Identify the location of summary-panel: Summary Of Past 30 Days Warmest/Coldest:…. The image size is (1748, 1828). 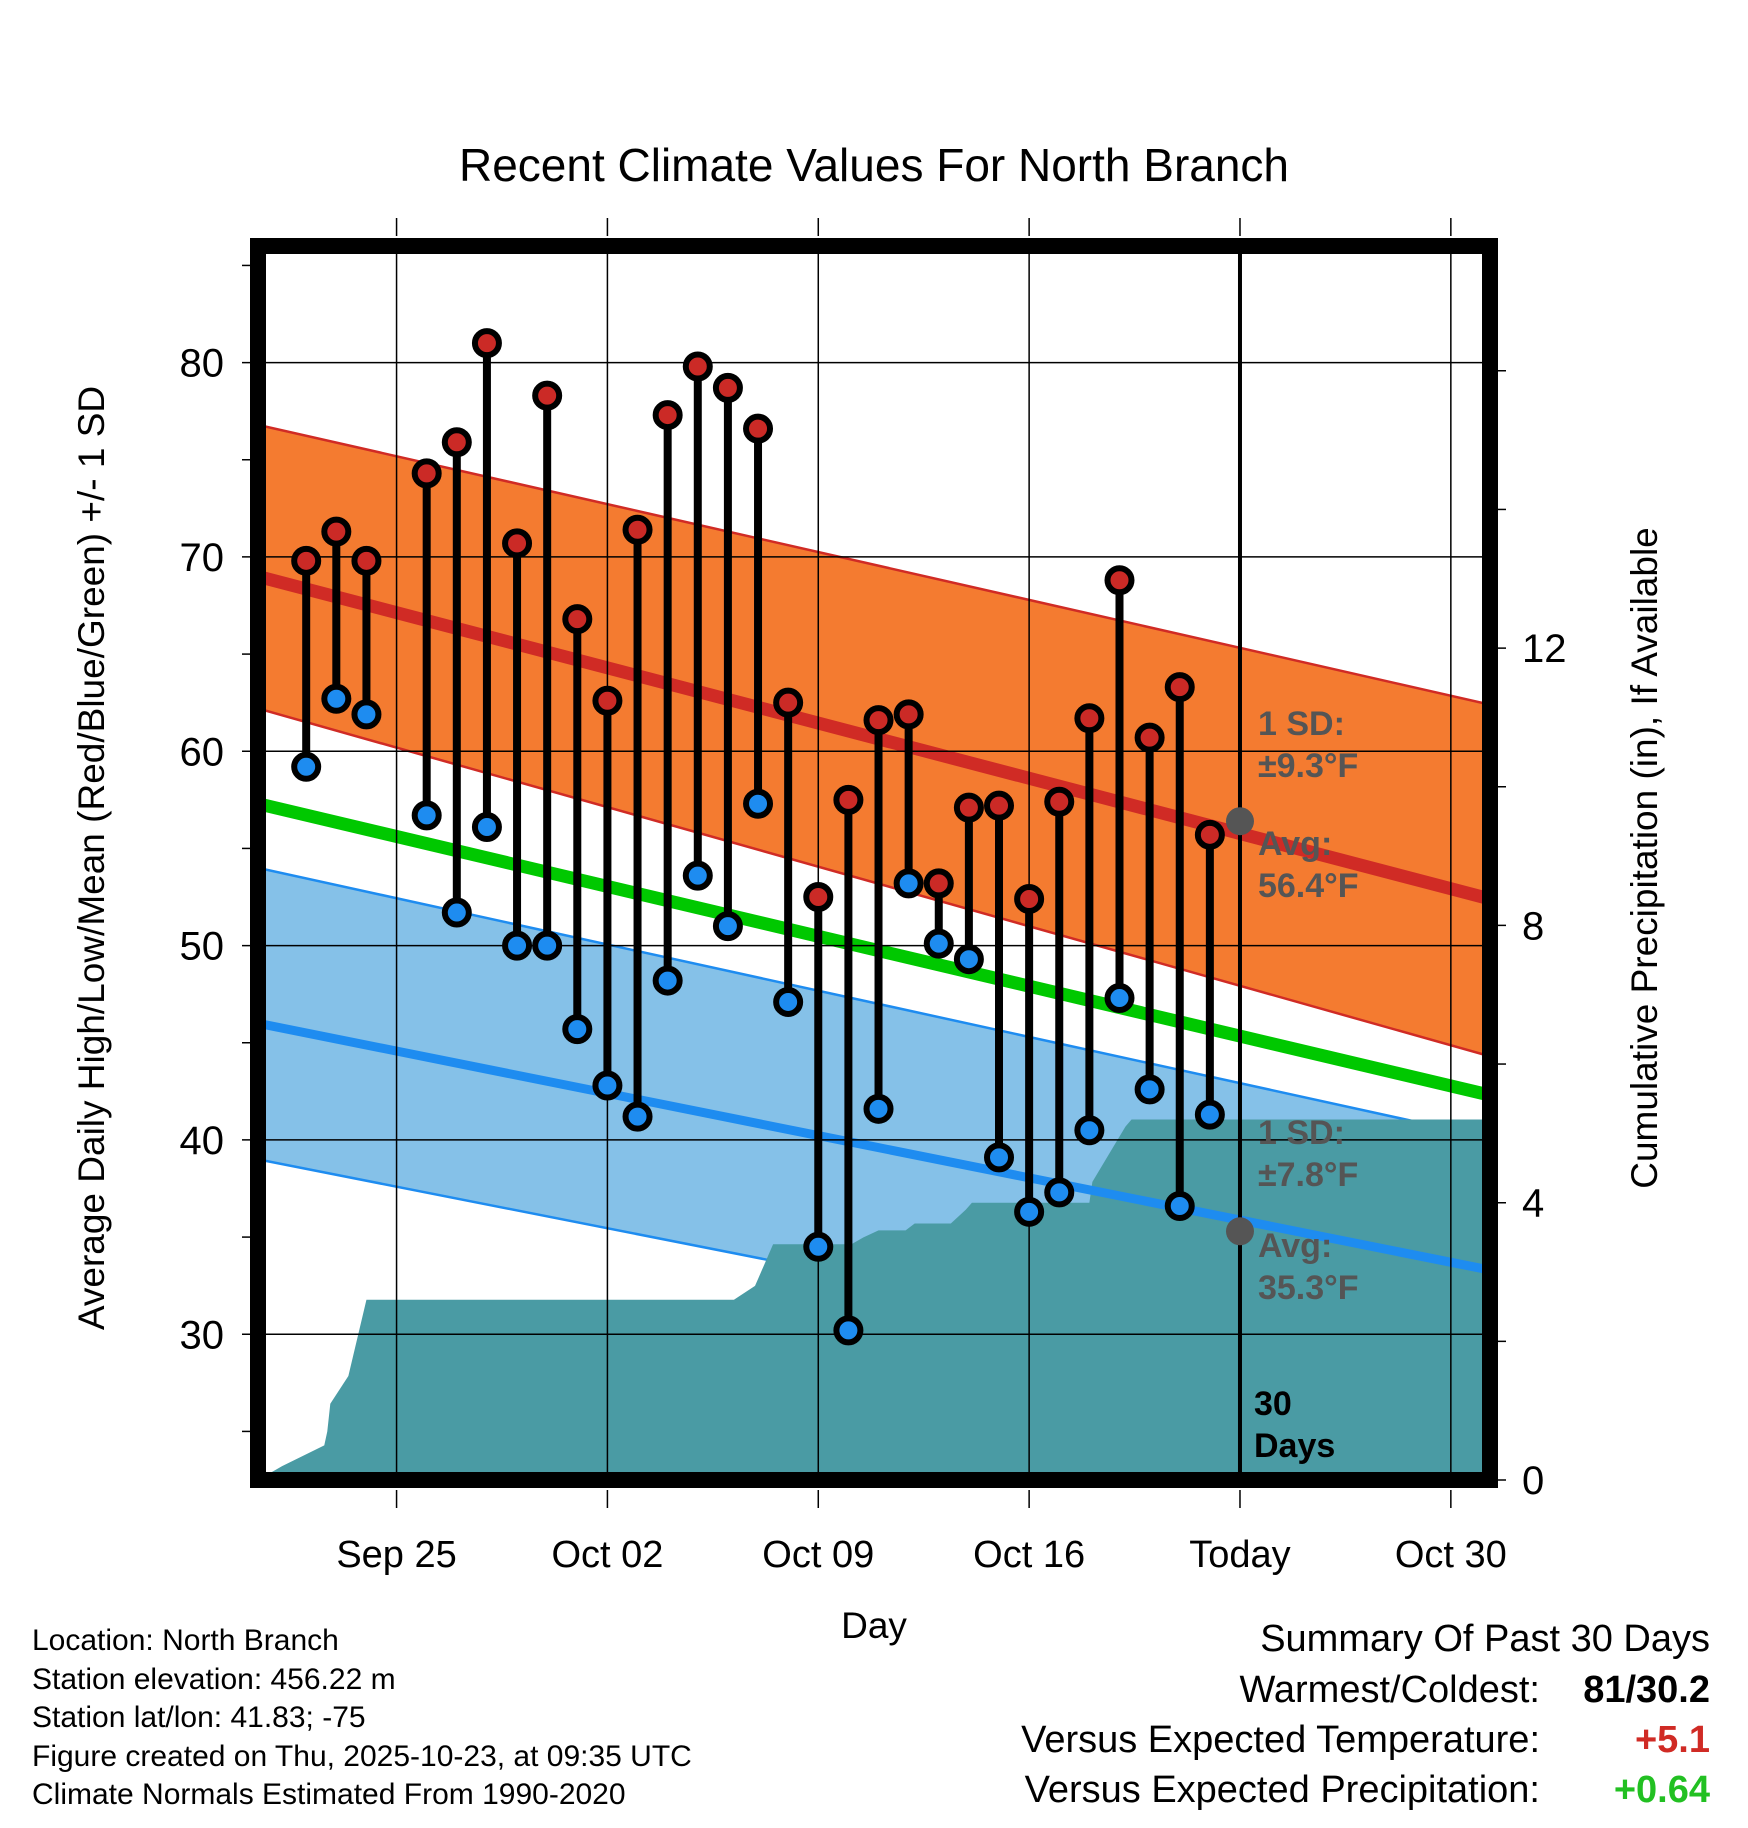
(1330, 1718).